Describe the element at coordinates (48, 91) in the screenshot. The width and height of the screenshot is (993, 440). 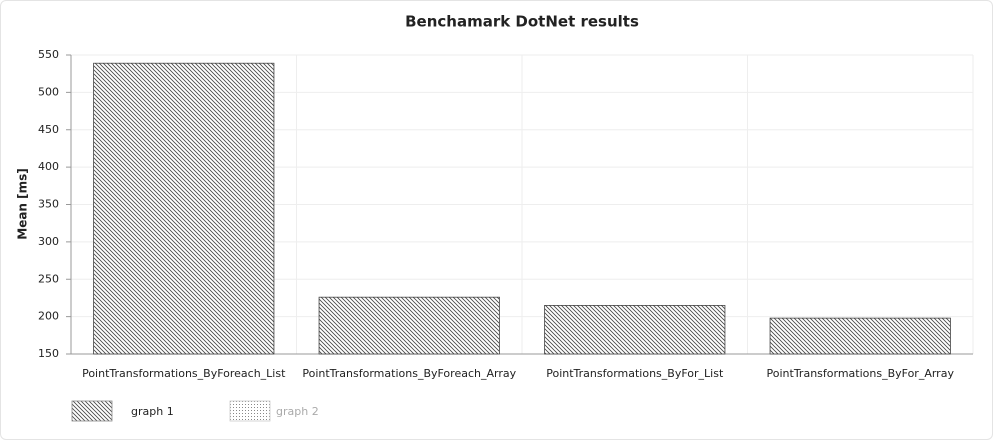
I see `y-tick-label: 500` at that location.